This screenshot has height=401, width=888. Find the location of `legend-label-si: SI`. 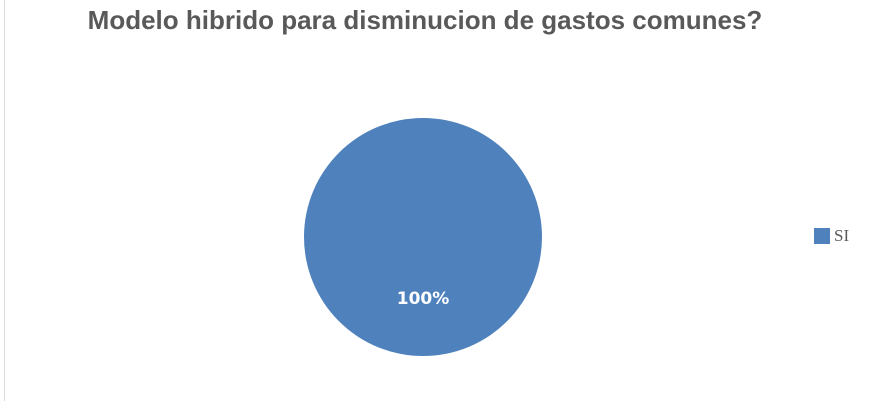

legend-label-si: SI is located at coordinates (842, 235).